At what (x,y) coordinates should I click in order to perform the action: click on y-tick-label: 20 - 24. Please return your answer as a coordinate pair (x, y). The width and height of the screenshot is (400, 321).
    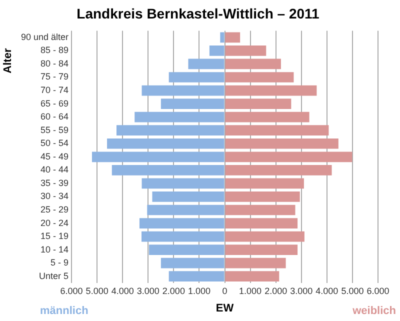
    Looking at the image, I should click on (54, 223).